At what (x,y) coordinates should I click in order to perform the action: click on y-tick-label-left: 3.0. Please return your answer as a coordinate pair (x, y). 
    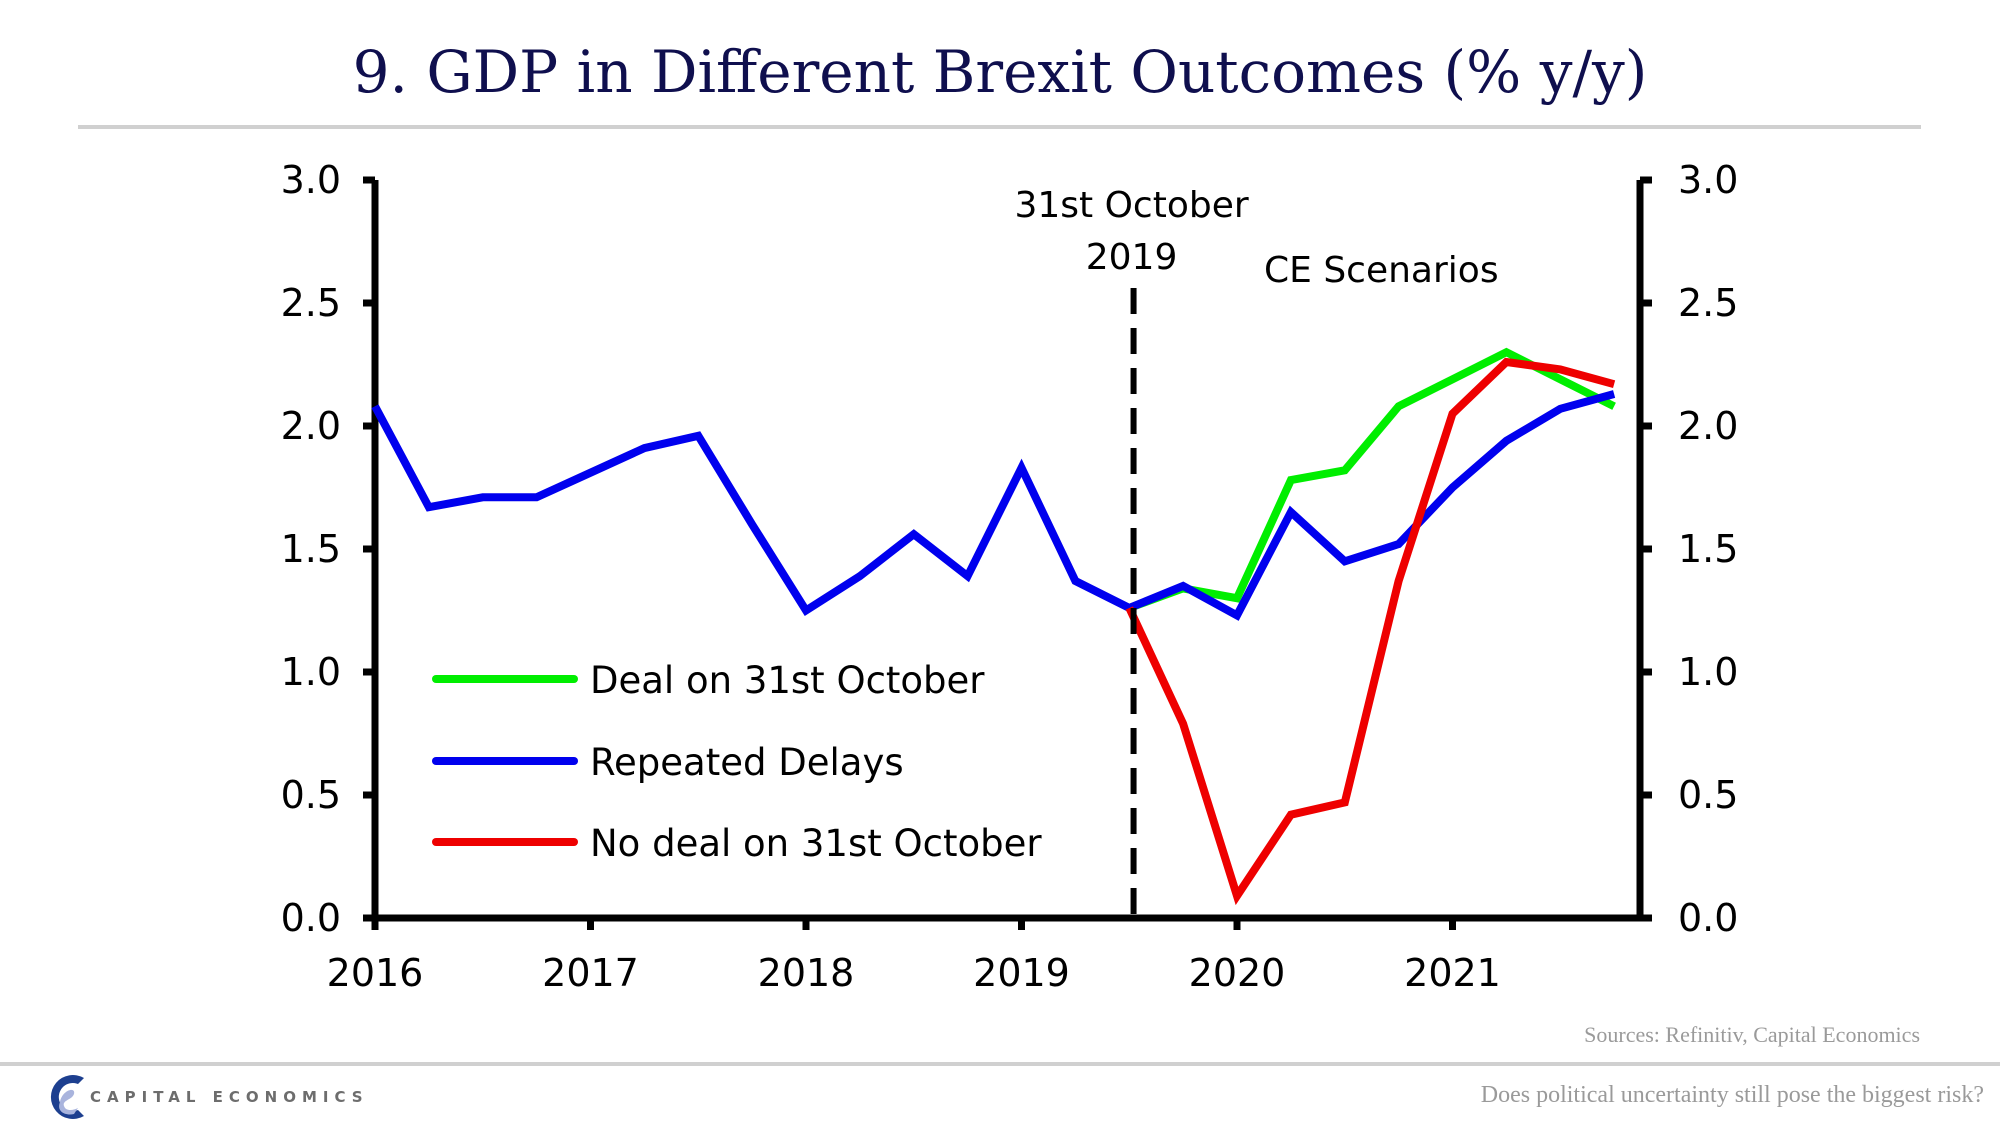
    Looking at the image, I should click on (311, 180).